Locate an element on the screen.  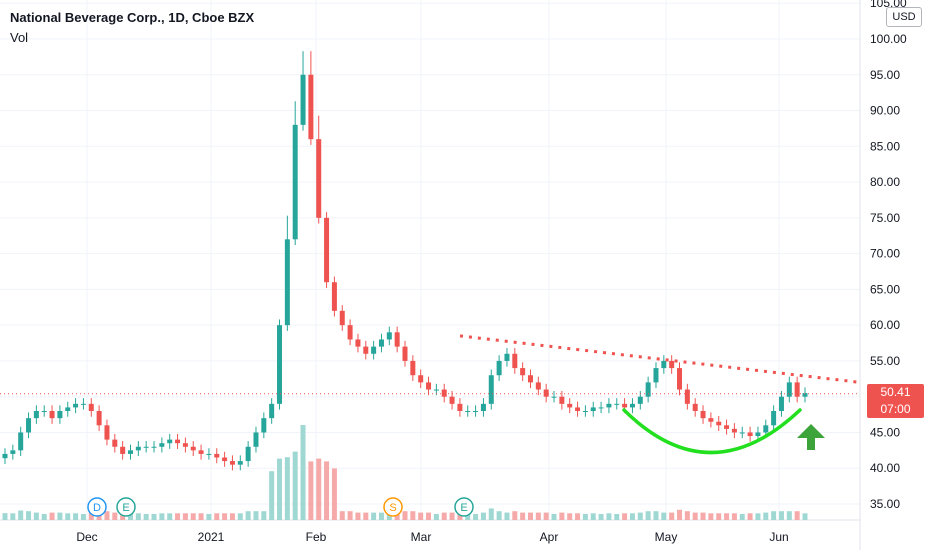
upward-arrow is located at coordinates (811, 437).